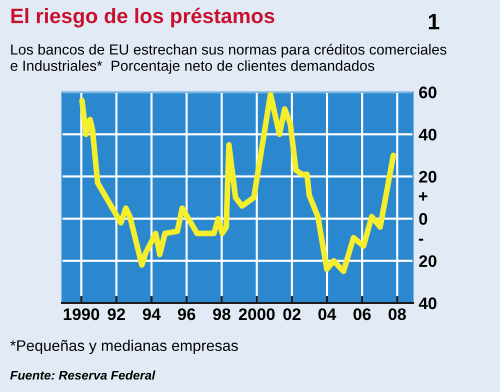  Describe the element at coordinates (83, 375) in the screenshot. I see `source-note: Fuente: Reserva Federal` at that location.